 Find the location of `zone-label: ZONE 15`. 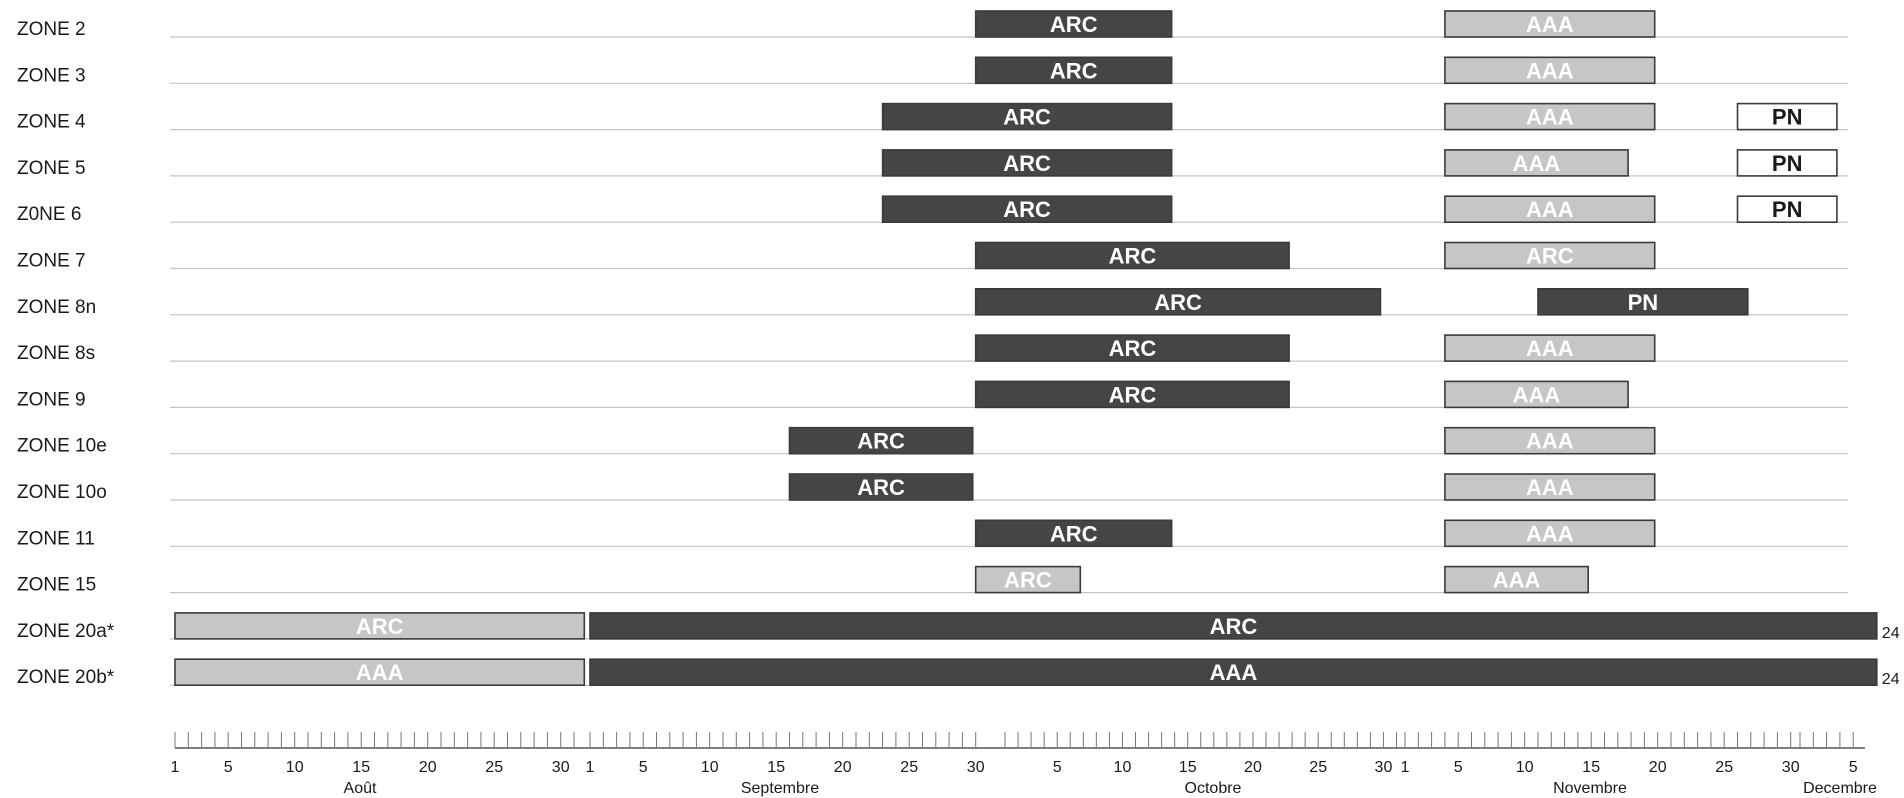

zone-label: ZONE 15 is located at coordinates (56, 585).